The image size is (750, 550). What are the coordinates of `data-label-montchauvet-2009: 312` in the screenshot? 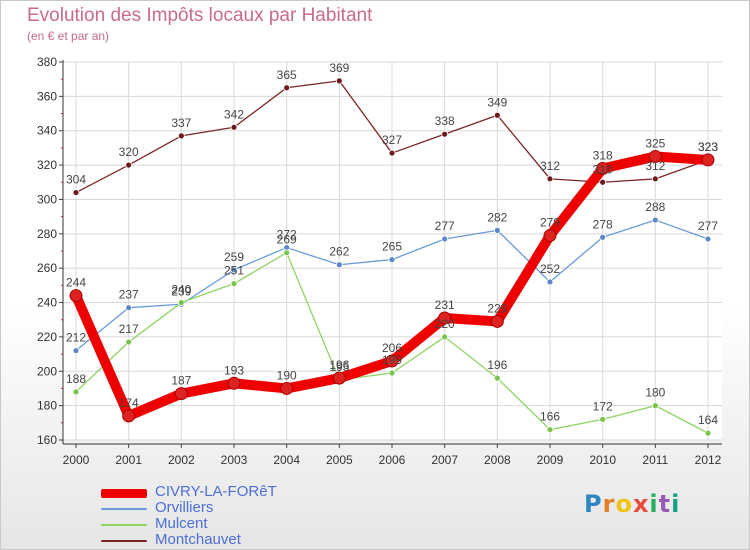 It's located at (550, 166).